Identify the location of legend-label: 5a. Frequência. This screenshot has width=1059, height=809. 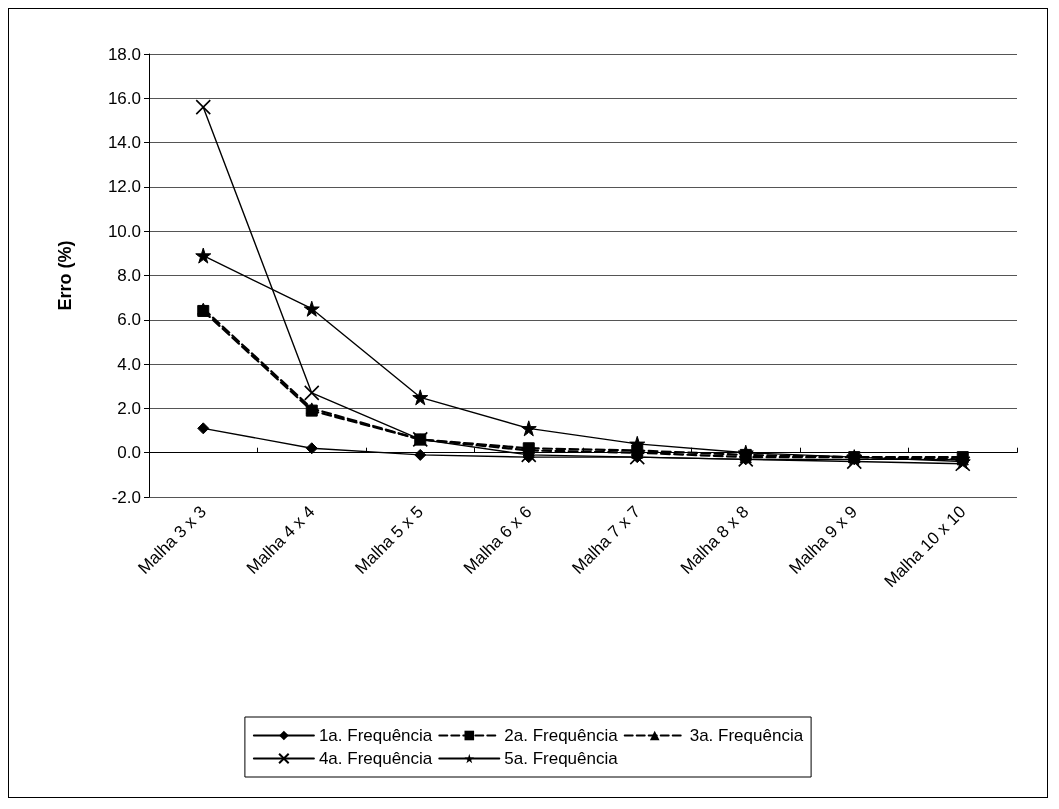
(561, 758).